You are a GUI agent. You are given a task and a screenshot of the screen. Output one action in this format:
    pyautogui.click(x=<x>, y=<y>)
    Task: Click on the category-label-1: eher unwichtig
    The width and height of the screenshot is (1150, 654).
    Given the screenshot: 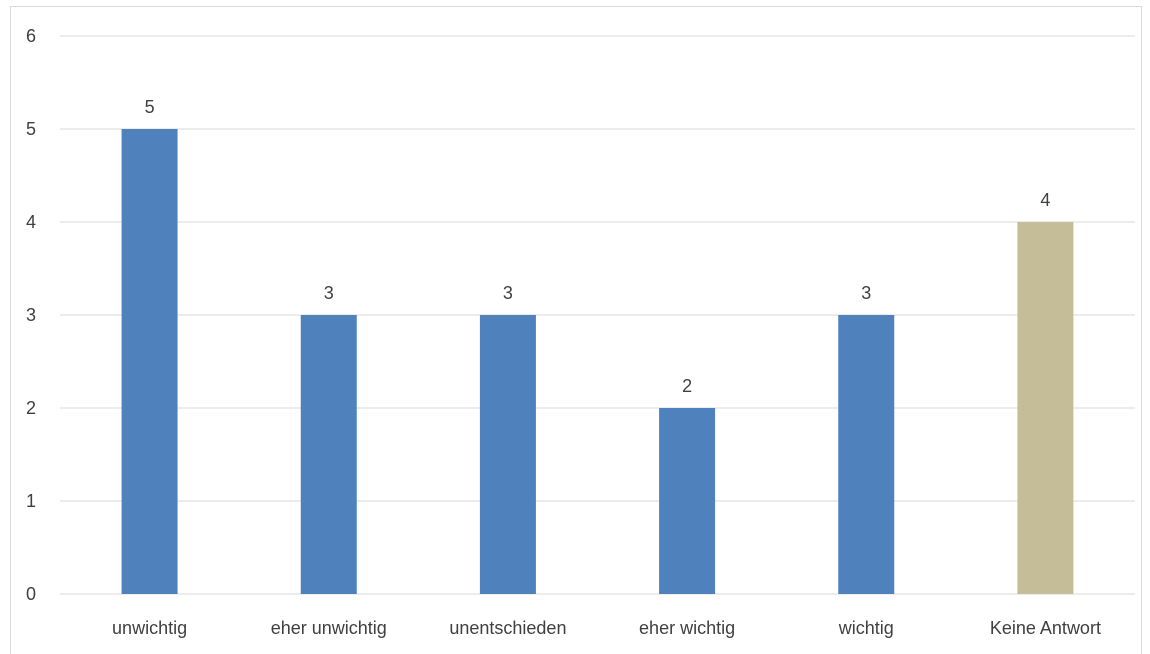 What is the action you would take?
    pyautogui.click(x=329, y=628)
    